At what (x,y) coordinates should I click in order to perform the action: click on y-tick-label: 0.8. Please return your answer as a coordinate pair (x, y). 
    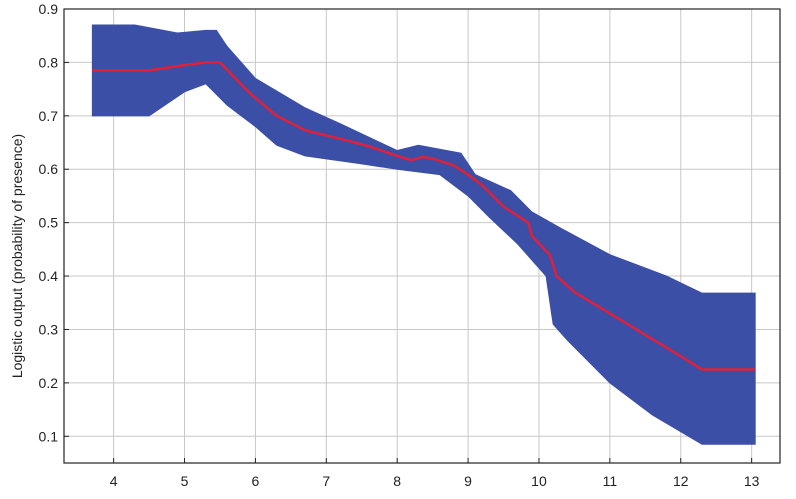
    Looking at the image, I should click on (49, 62).